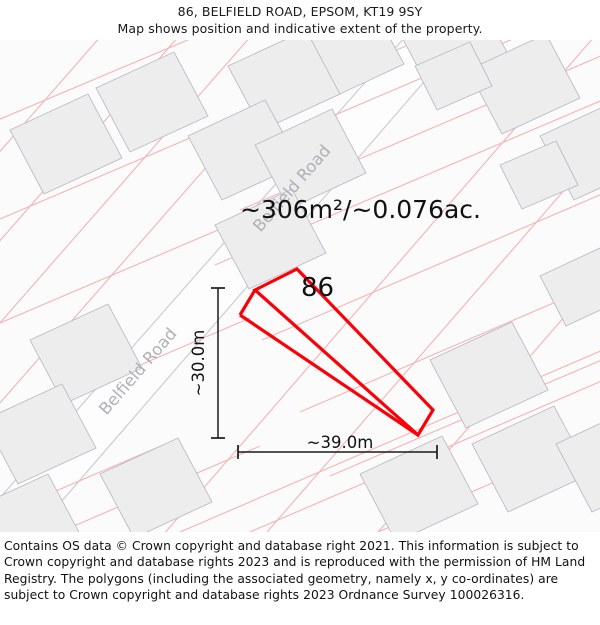 The image size is (600, 625). I want to click on page-title: 86, BELFIELD ROAD, EPSOM, KT19 9SY, so click(300, 11).